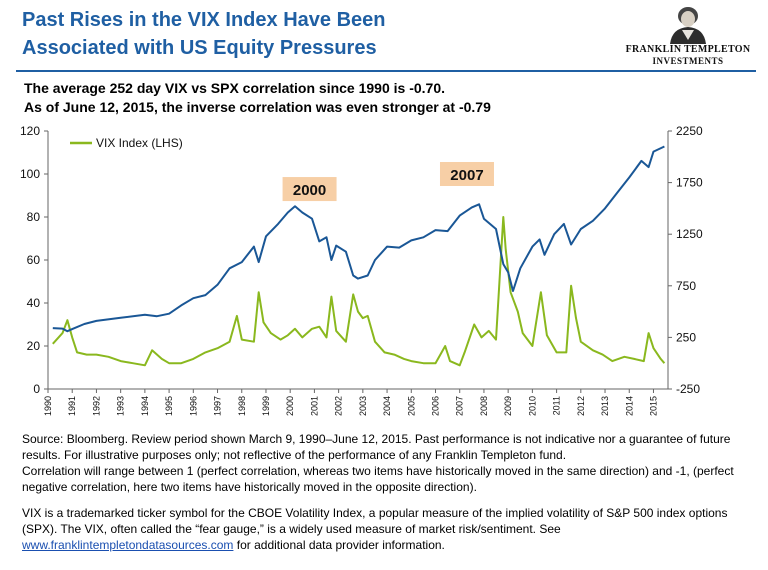 This screenshot has width=768, height=570. I want to click on x-tick-label: 1990, so click(48, 406).